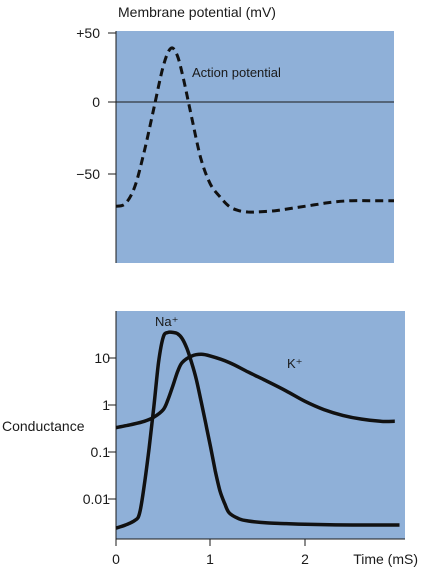  What do you see at coordinates (236, 72) in the screenshot?
I see `action-potential-label: Action potential` at bounding box center [236, 72].